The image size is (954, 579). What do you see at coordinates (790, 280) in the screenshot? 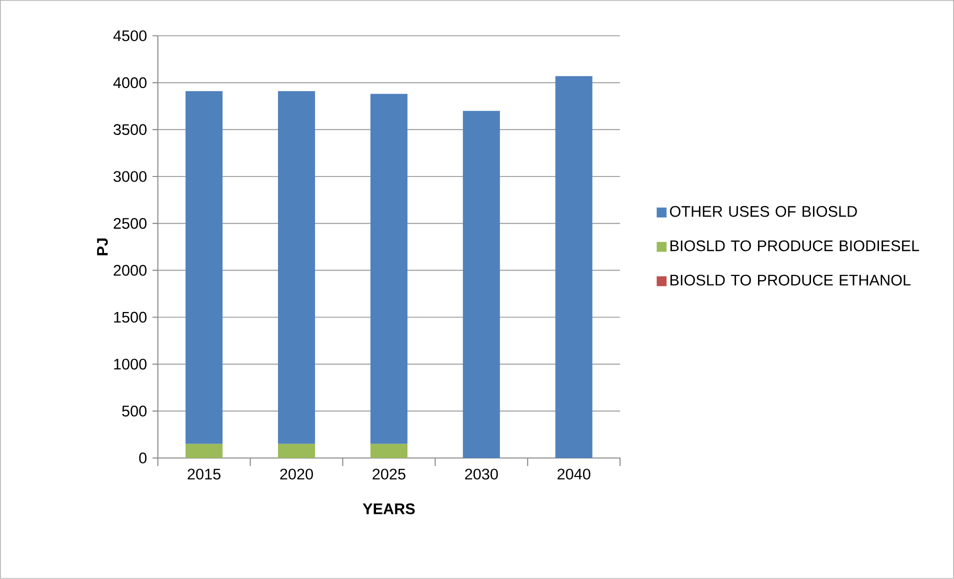
I see `legend-label: BIOSLD TO PRODUCE ETHANOL` at bounding box center [790, 280].